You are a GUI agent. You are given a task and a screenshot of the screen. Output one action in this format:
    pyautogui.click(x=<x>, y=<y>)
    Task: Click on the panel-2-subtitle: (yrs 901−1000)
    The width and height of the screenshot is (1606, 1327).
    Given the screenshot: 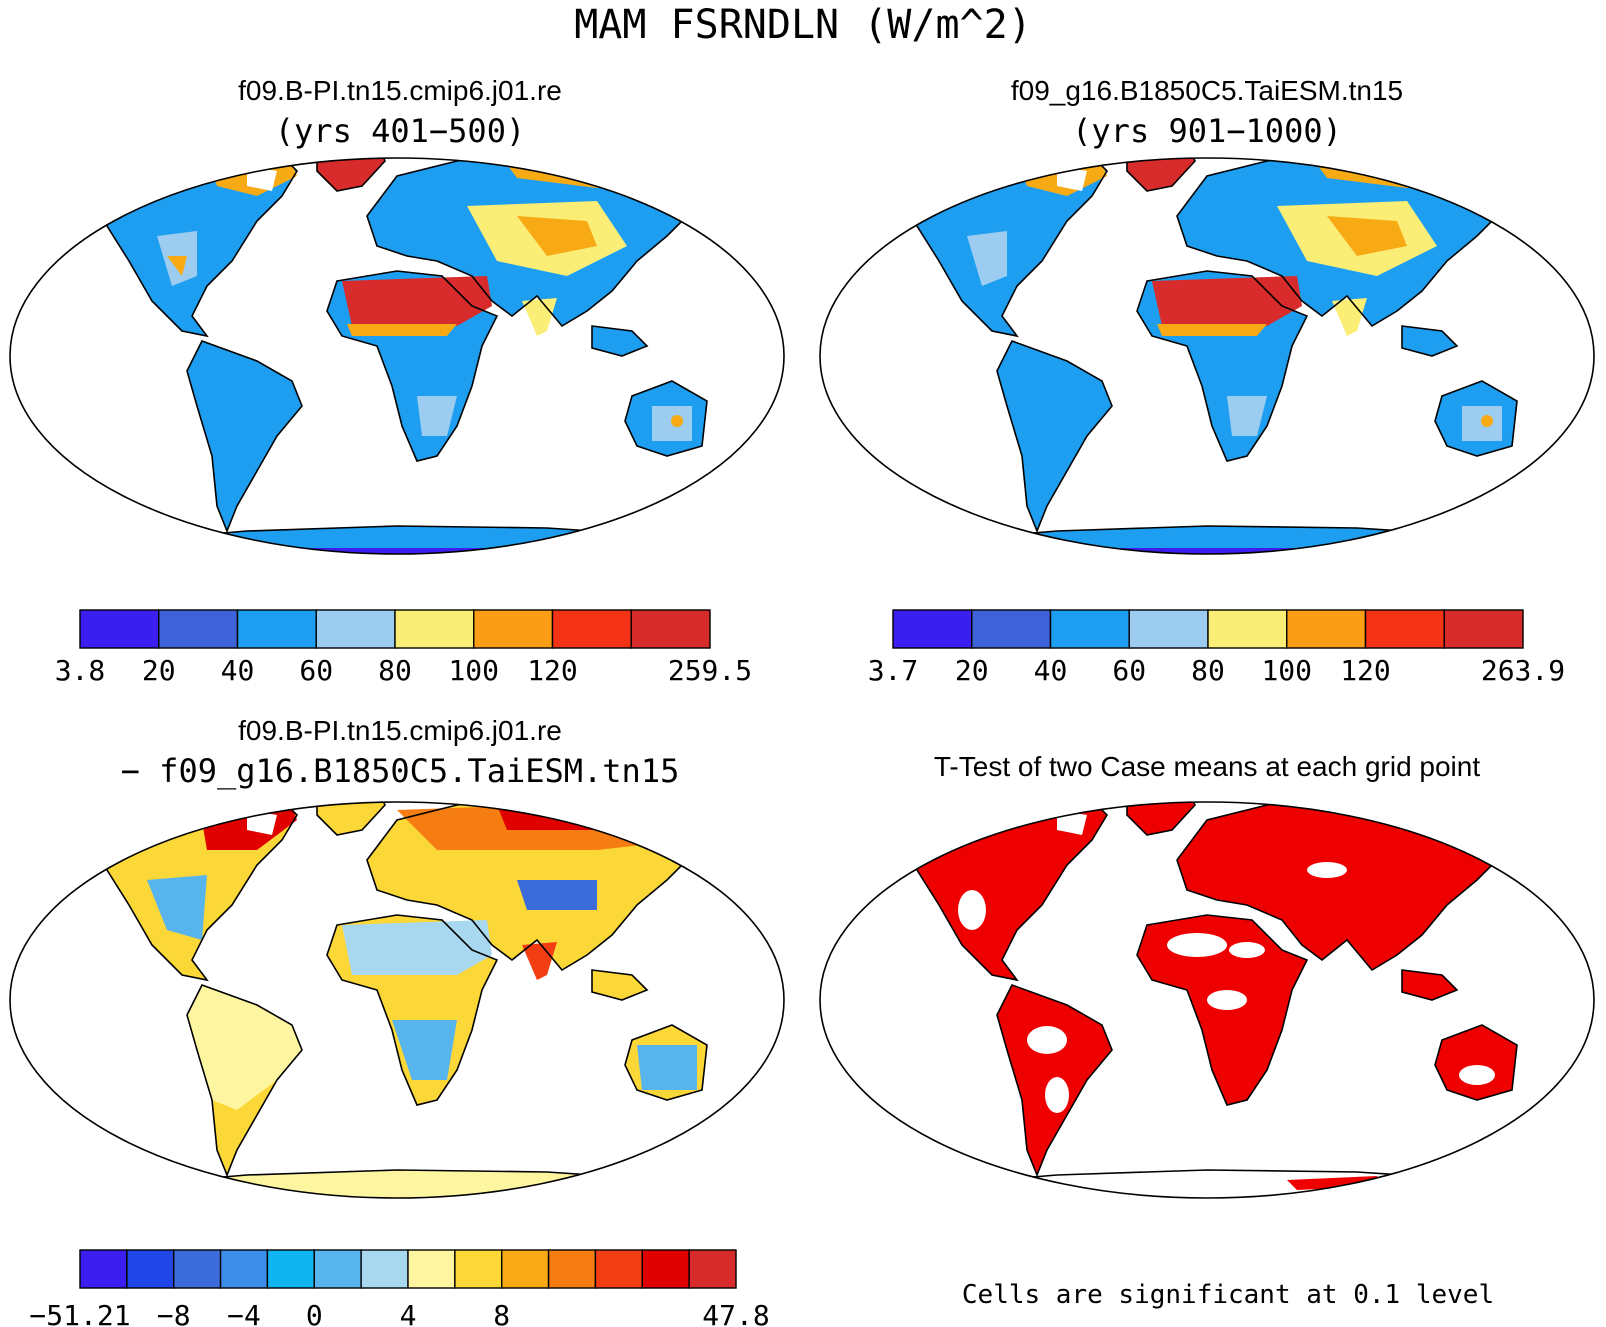 What is the action you would take?
    pyautogui.click(x=1207, y=131)
    